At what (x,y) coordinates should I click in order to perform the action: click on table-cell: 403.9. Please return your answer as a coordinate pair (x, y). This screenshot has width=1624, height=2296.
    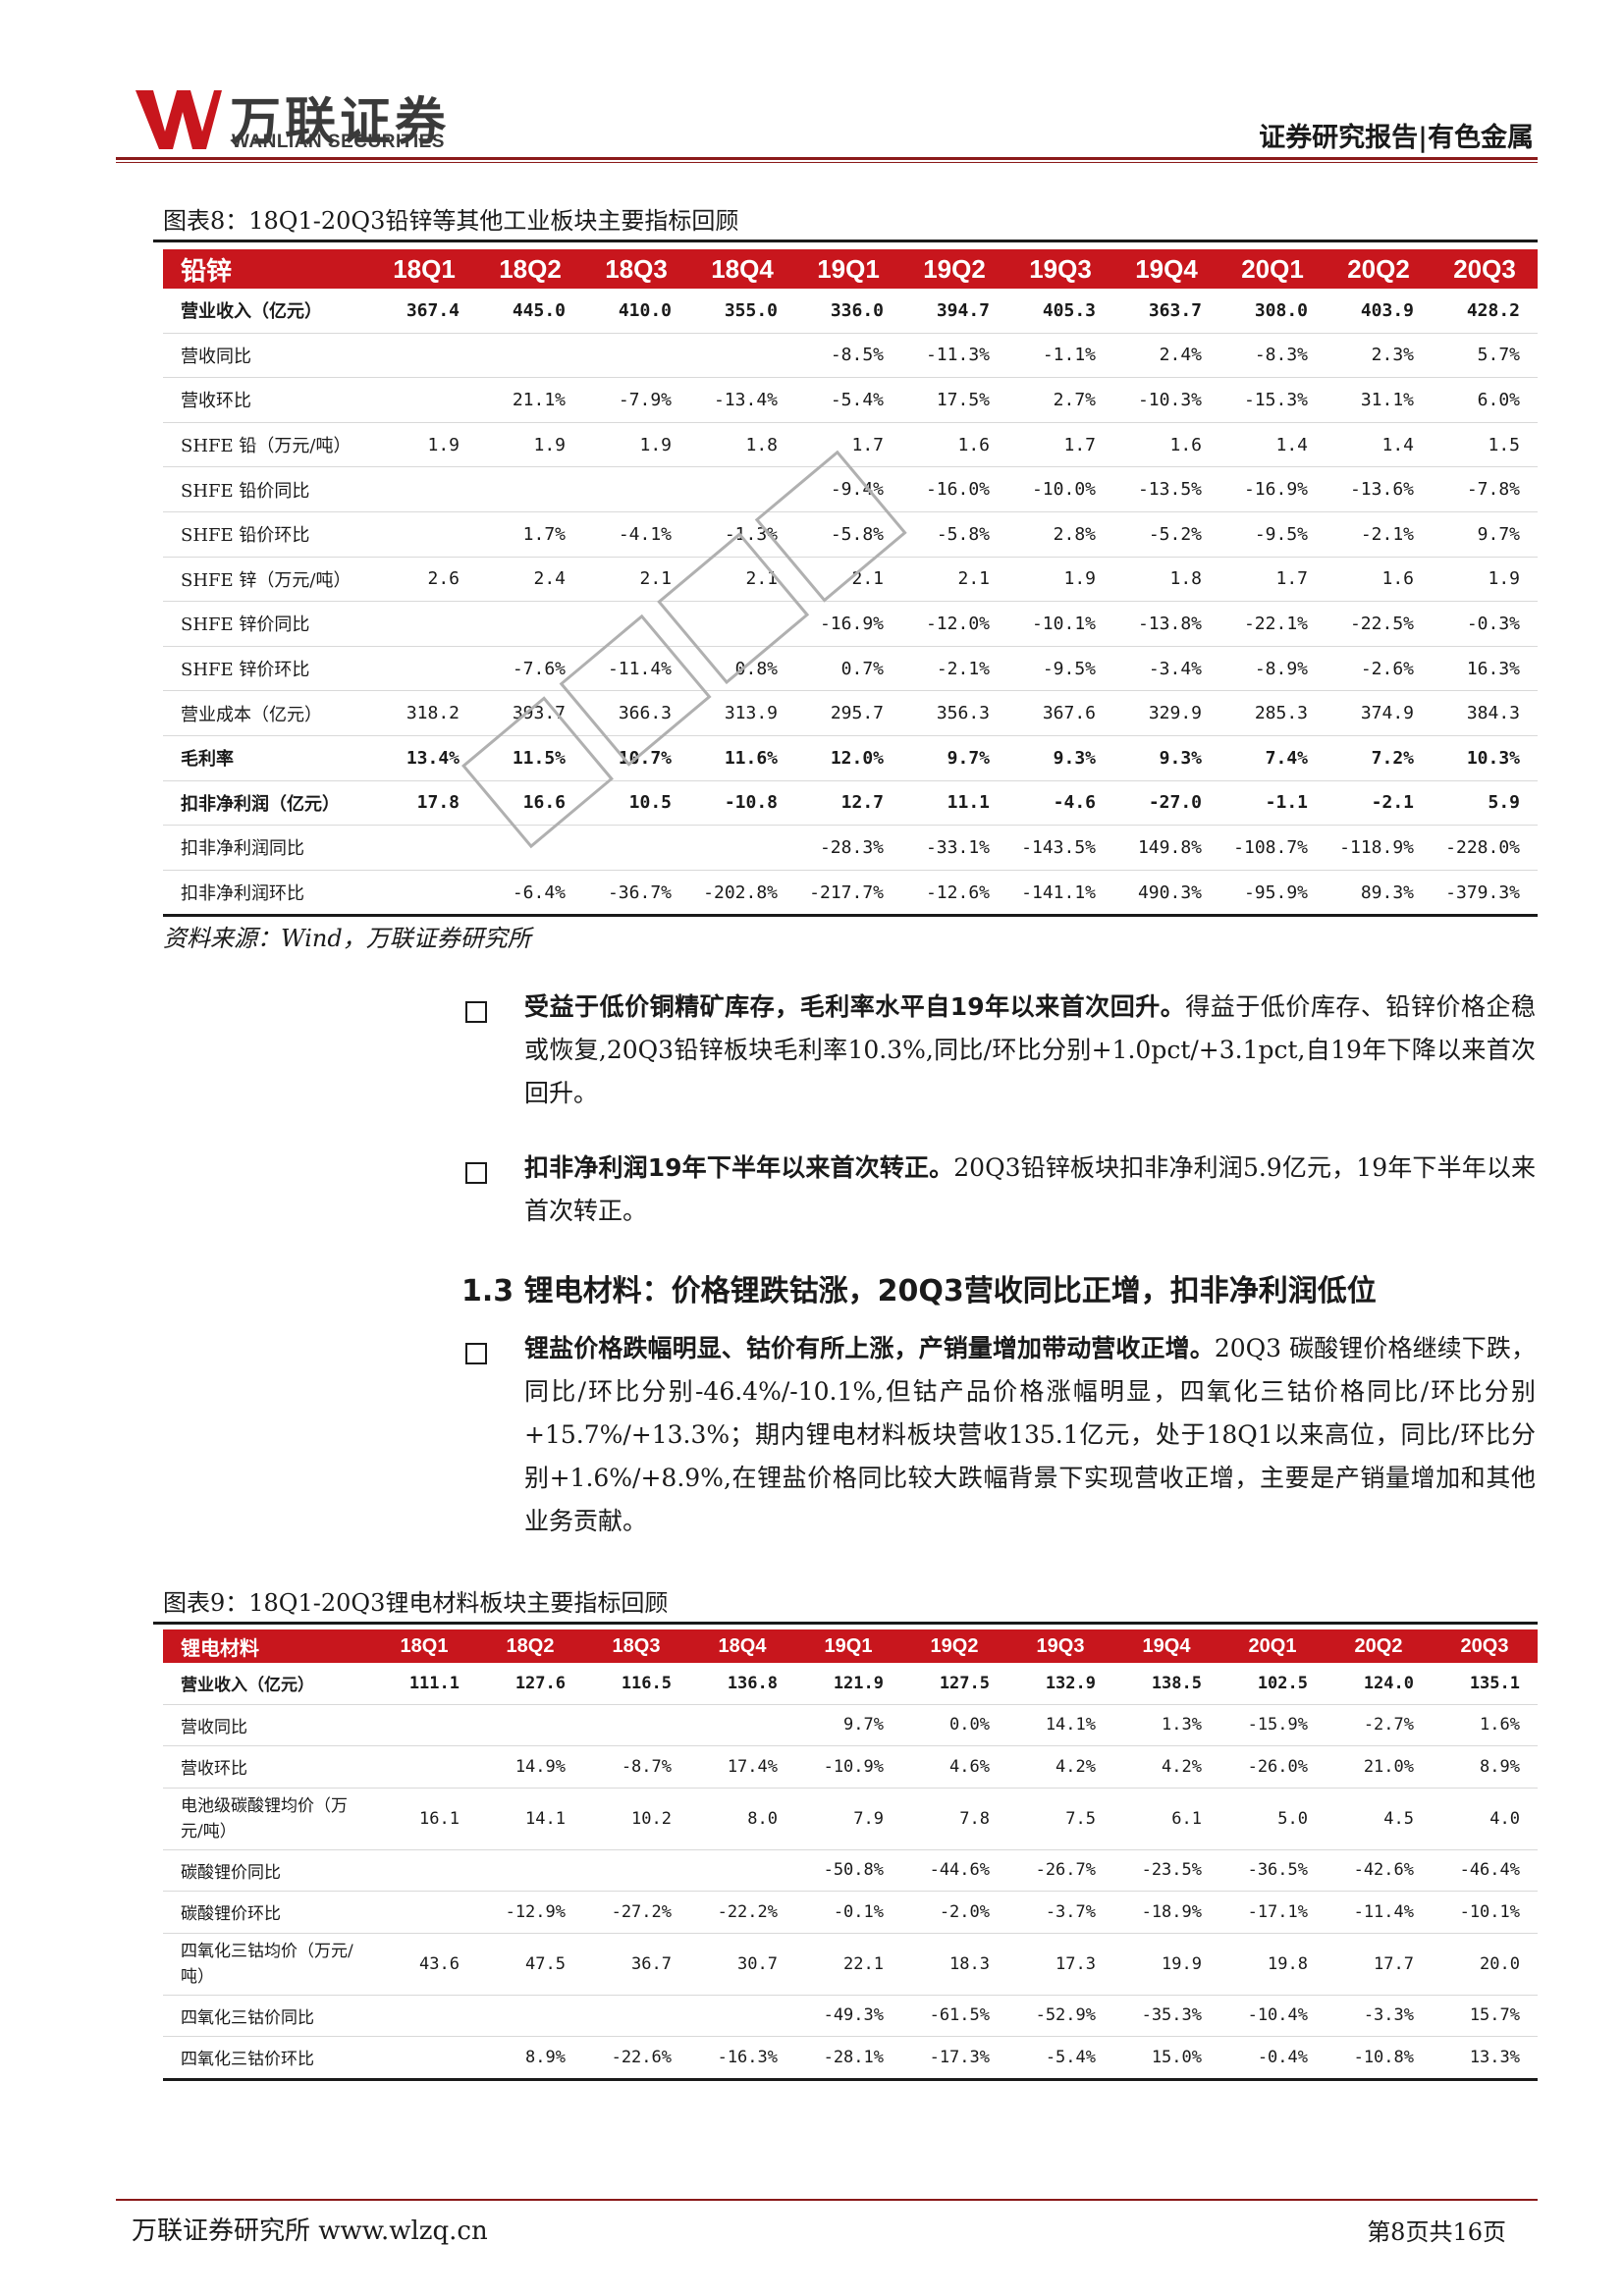
    Looking at the image, I should click on (1379, 311).